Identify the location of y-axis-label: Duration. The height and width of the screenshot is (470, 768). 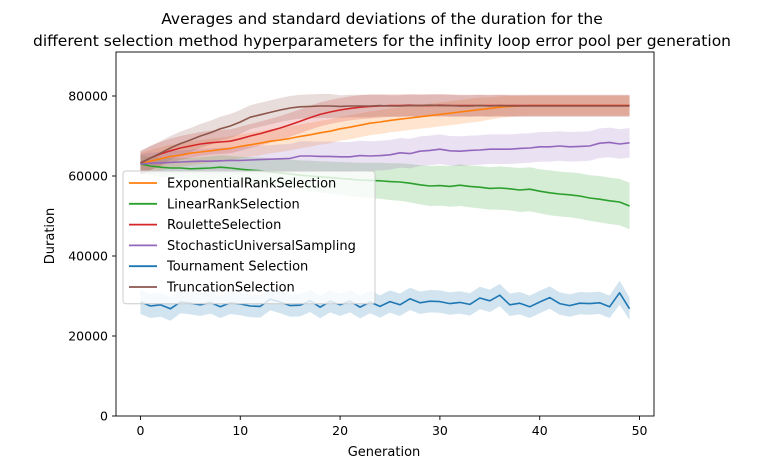
(50, 236).